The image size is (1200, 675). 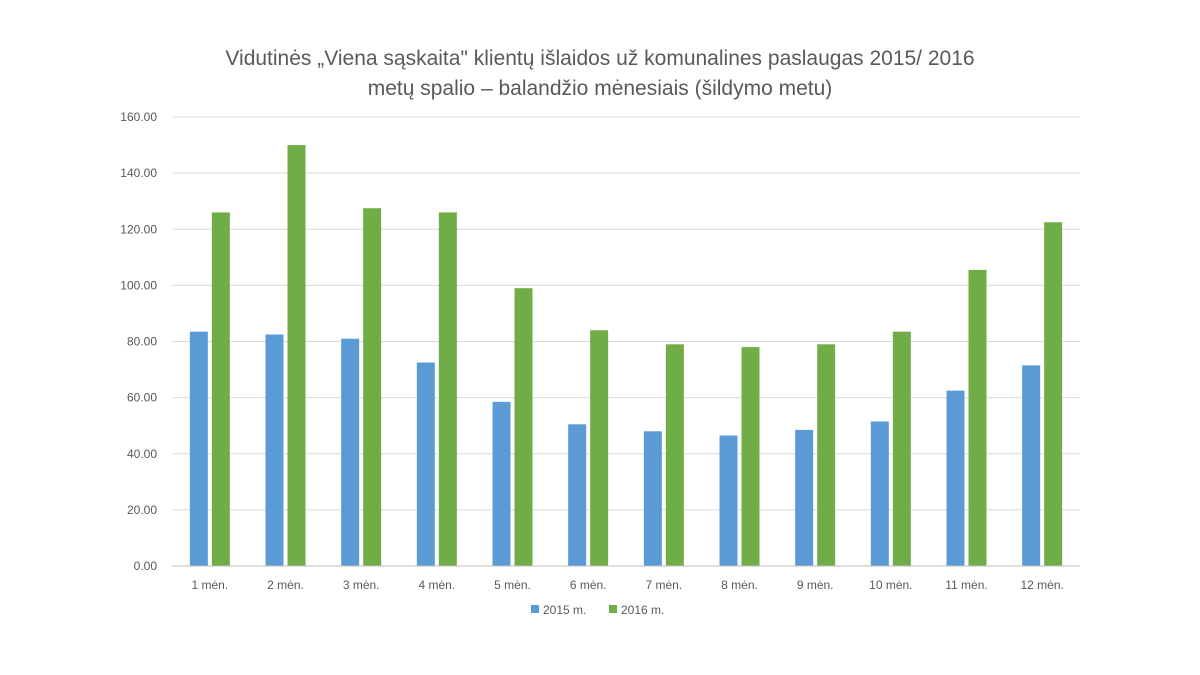 What do you see at coordinates (739, 585) in the screenshot?
I see `x-tick-label: 8 mėn.` at bounding box center [739, 585].